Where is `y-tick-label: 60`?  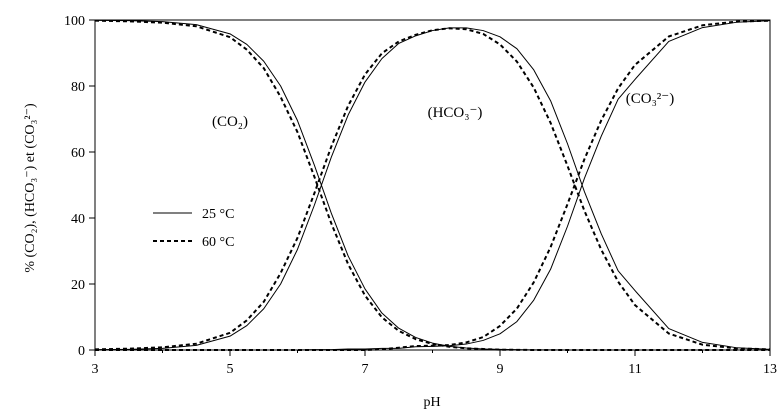 y-tick-label: 60 is located at coordinates (78, 153).